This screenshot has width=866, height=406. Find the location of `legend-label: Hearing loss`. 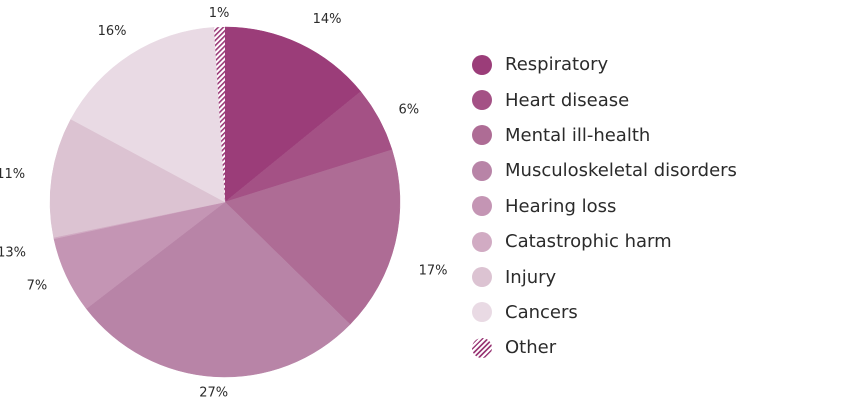

legend-label: Hearing loss is located at coordinates (561, 206).